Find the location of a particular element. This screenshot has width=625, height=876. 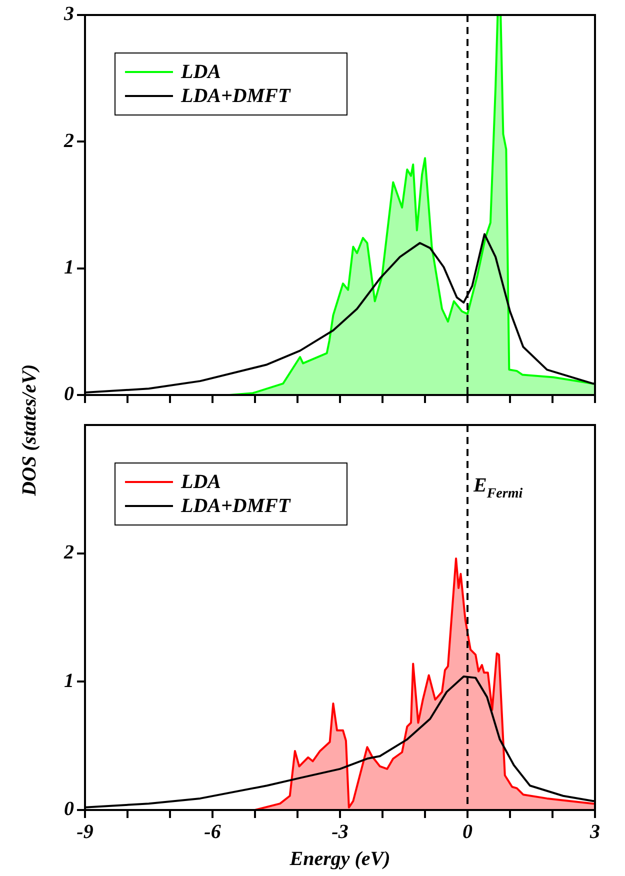

x-axis-title: Energy (eV) is located at coordinates (339, 859).